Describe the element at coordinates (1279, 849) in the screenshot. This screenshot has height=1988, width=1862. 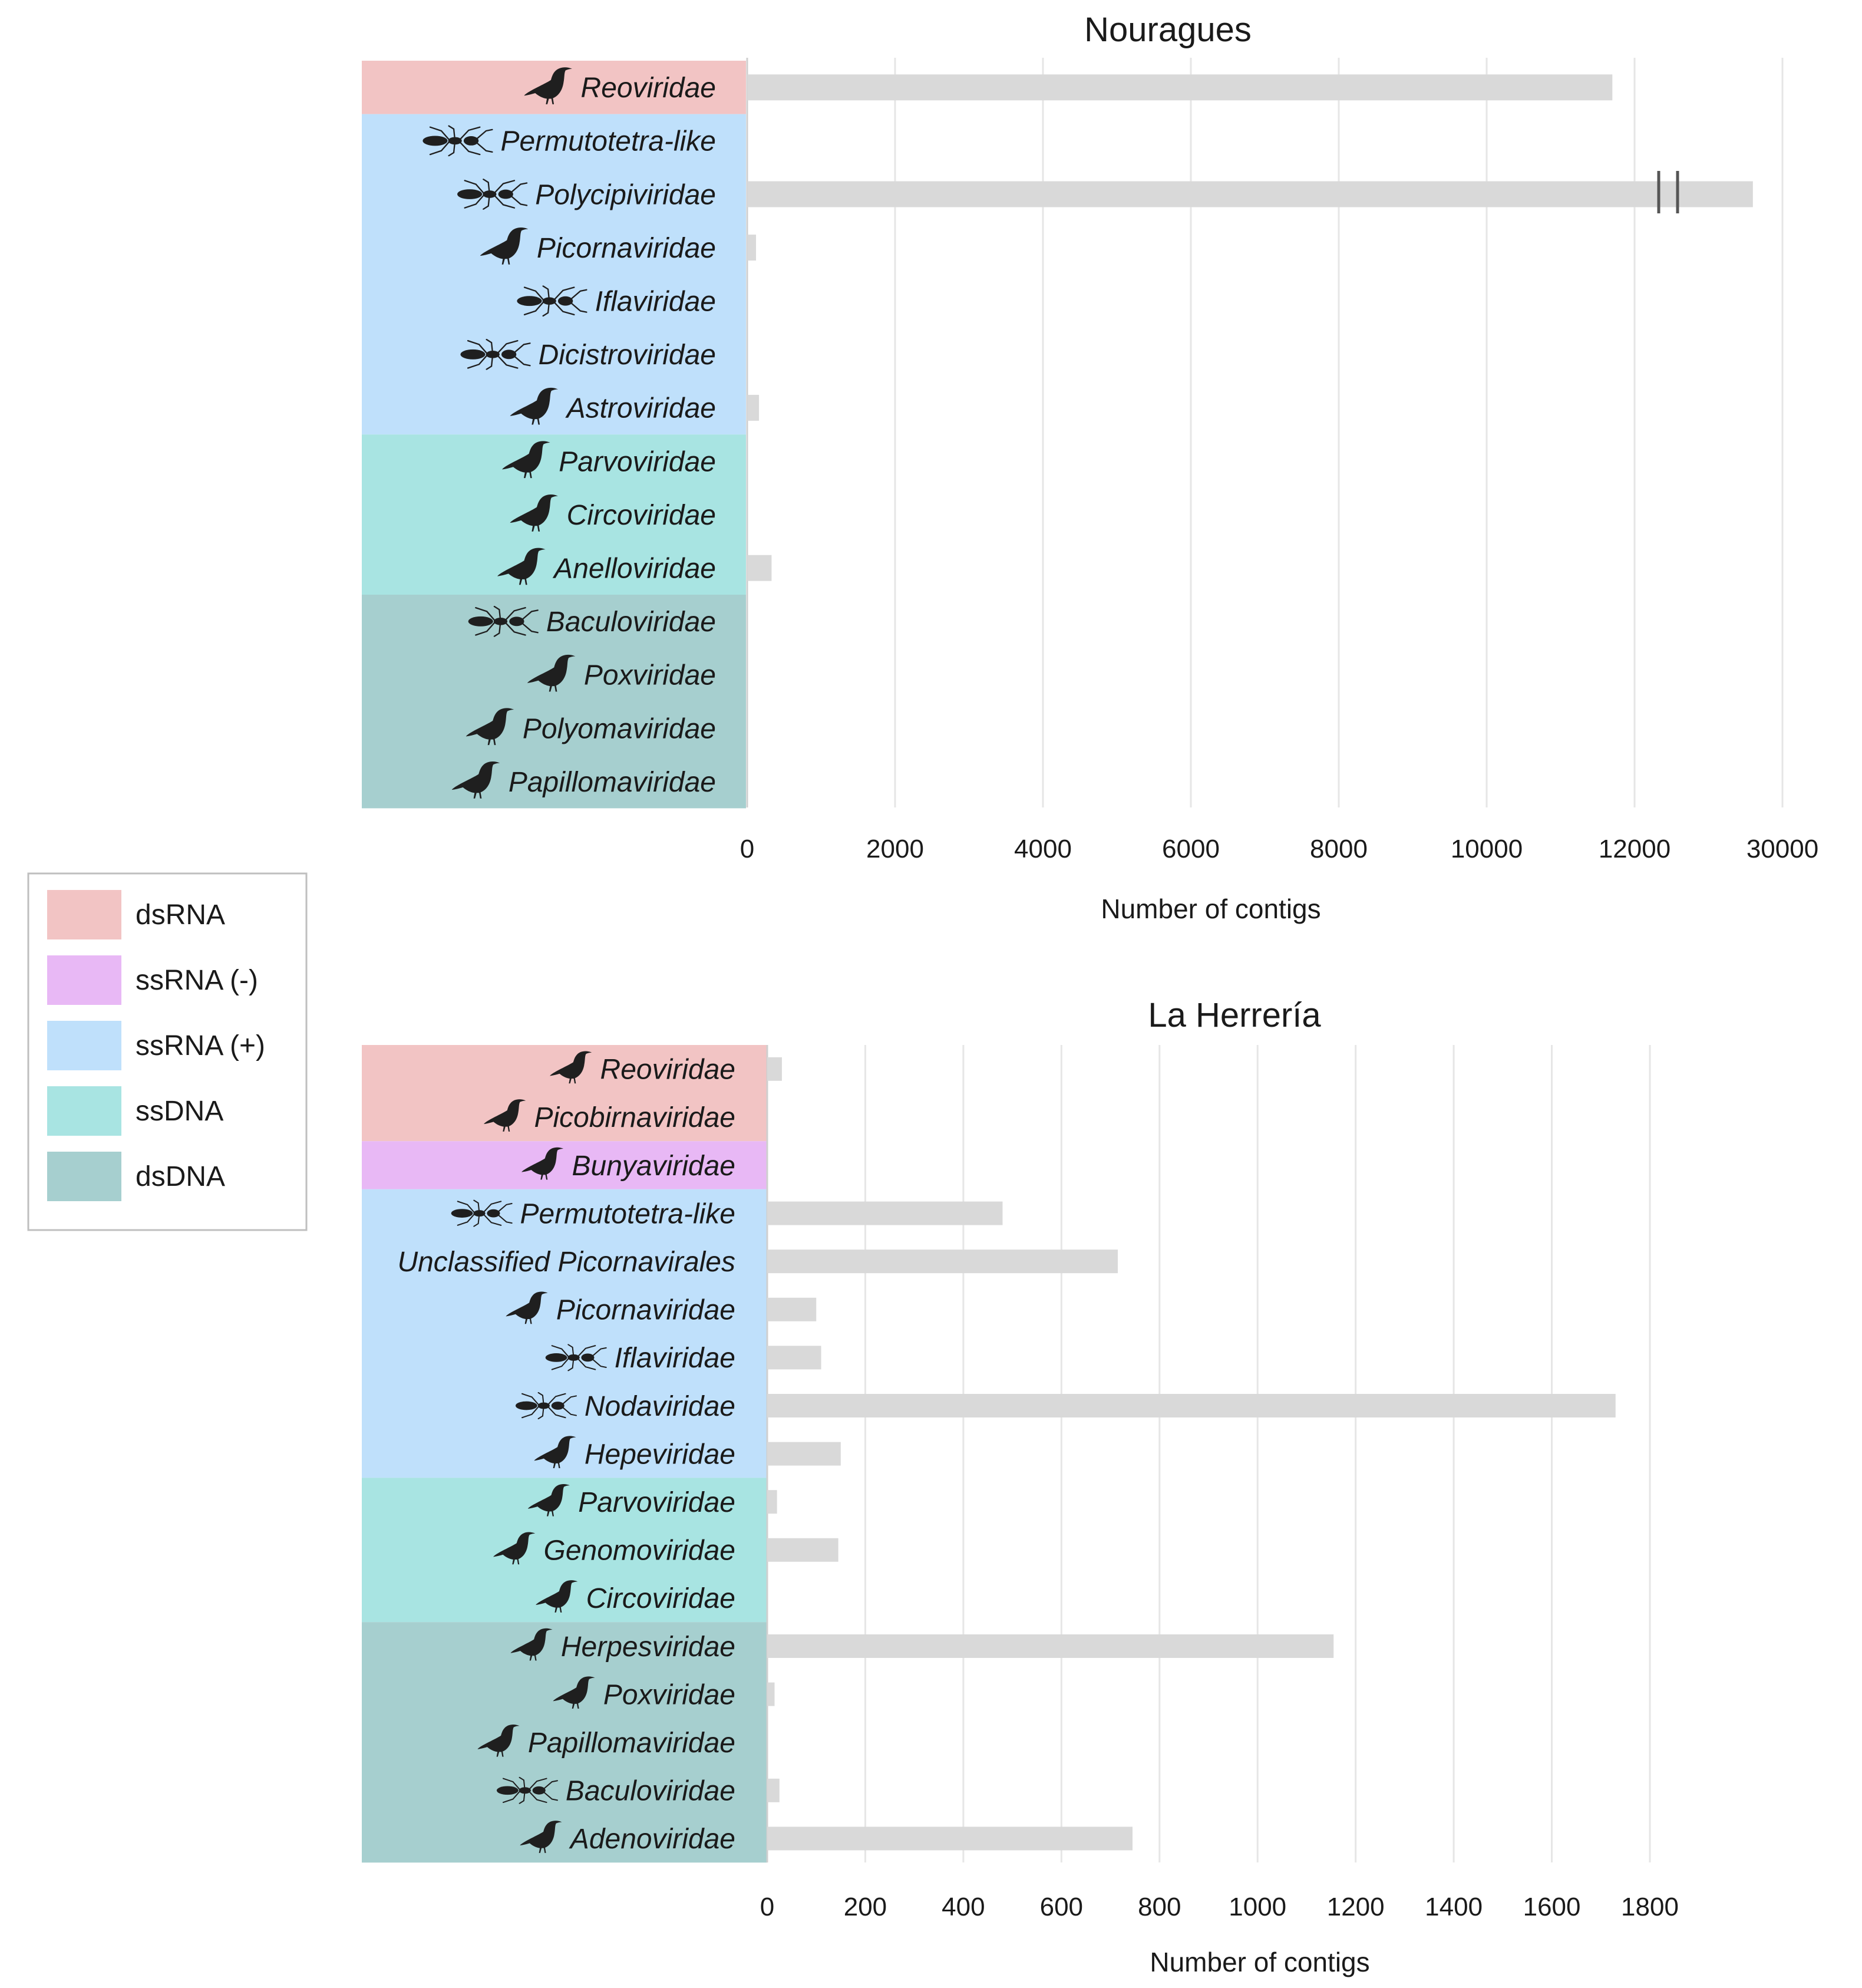
I see `nouragues-x-ticks: 0 2000 4000 6000 8000 10000 12000 30000` at that location.